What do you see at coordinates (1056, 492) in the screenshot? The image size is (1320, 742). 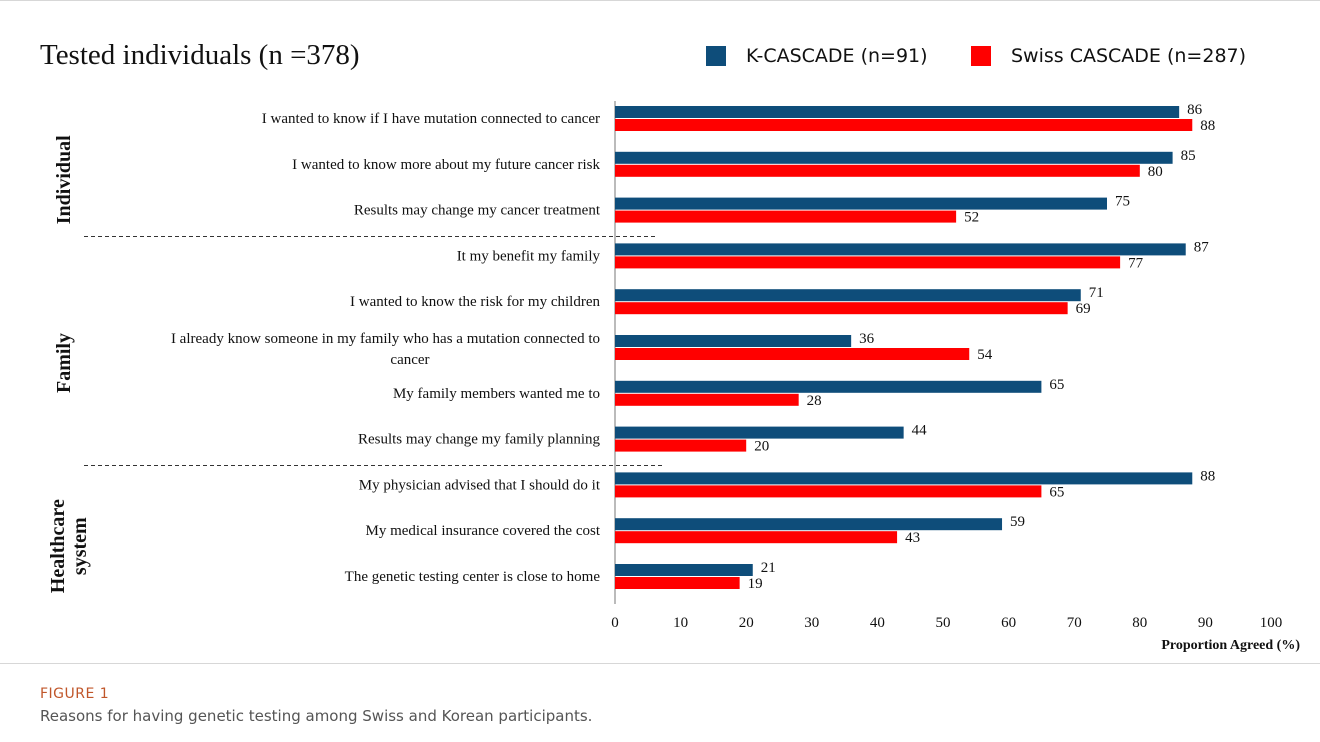 I see `value-label-swiss-cascade: 65` at bounding box center [1056, 492].